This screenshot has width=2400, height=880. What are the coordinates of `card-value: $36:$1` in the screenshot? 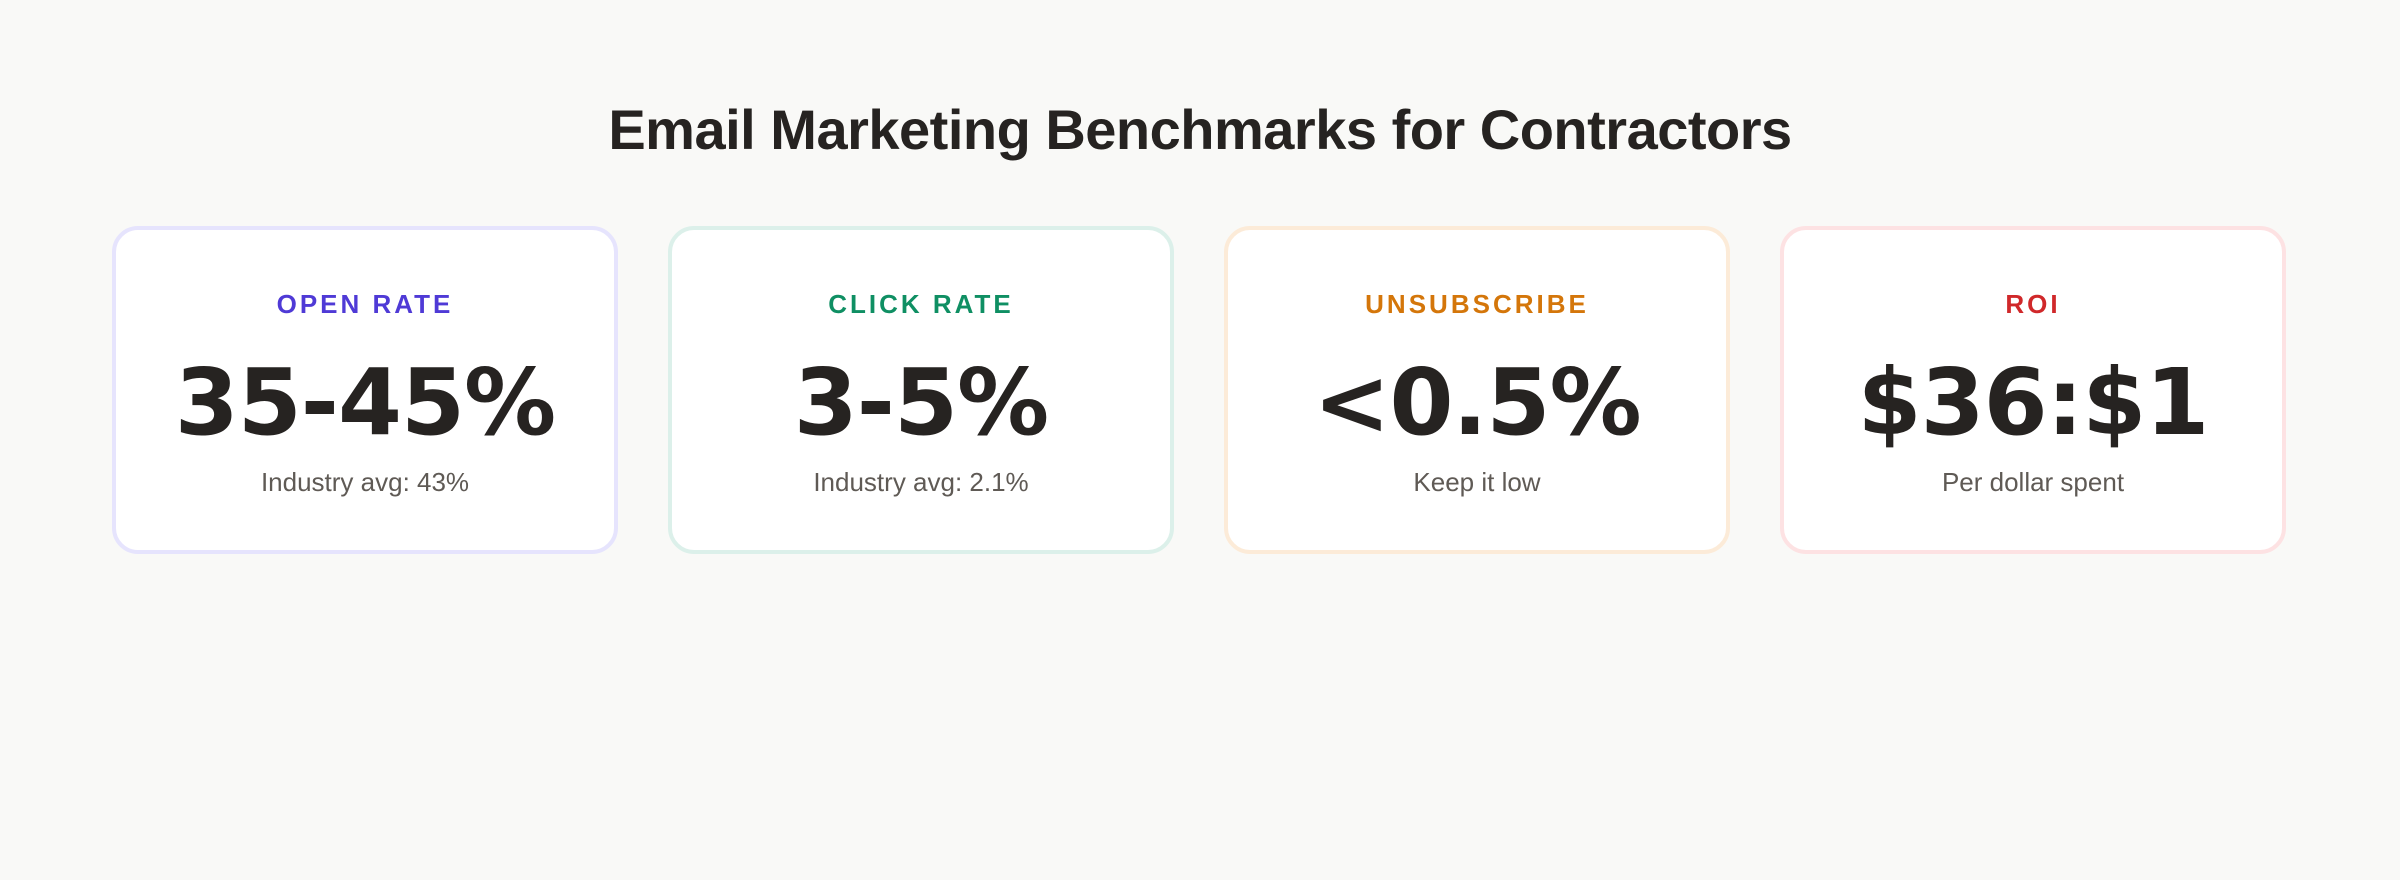 It's located at (2033, 402).